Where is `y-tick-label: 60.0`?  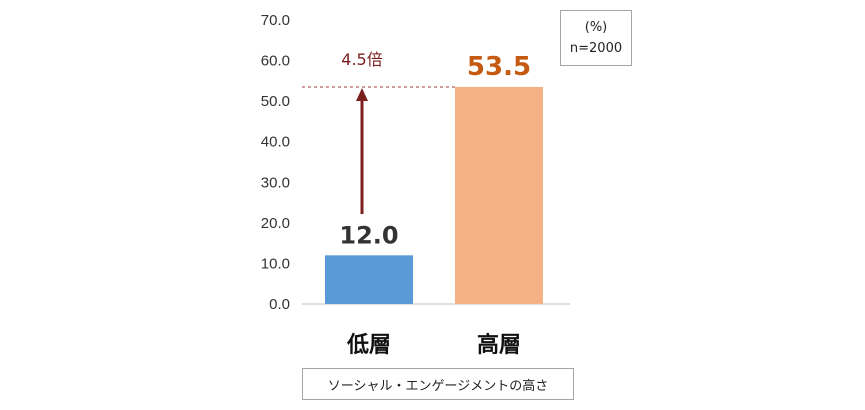
y-tick-label: 60.0 is located at coordinates (275, 61).